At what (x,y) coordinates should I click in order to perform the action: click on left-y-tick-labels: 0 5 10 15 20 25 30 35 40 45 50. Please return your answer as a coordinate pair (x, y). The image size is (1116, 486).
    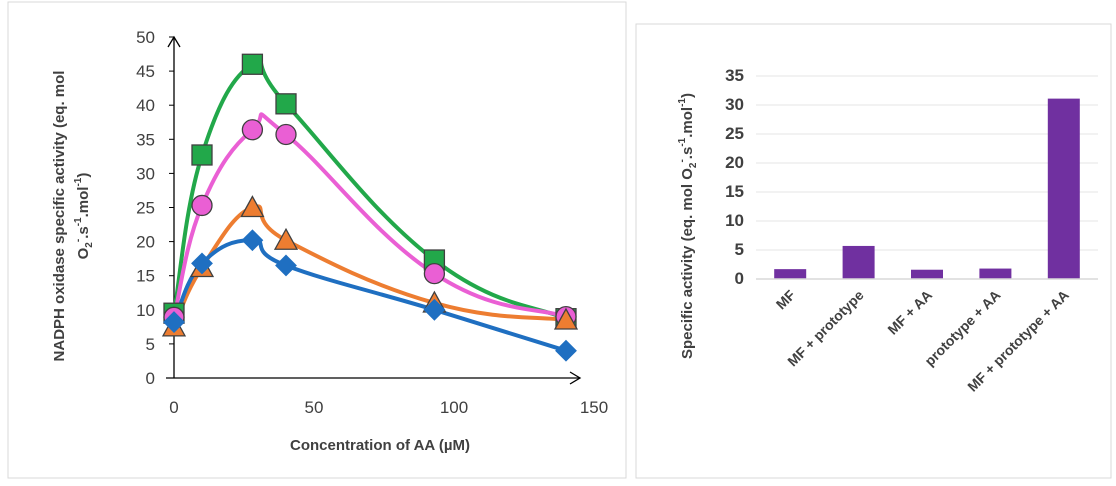
    Looking at the image, I should click on (155, 208).